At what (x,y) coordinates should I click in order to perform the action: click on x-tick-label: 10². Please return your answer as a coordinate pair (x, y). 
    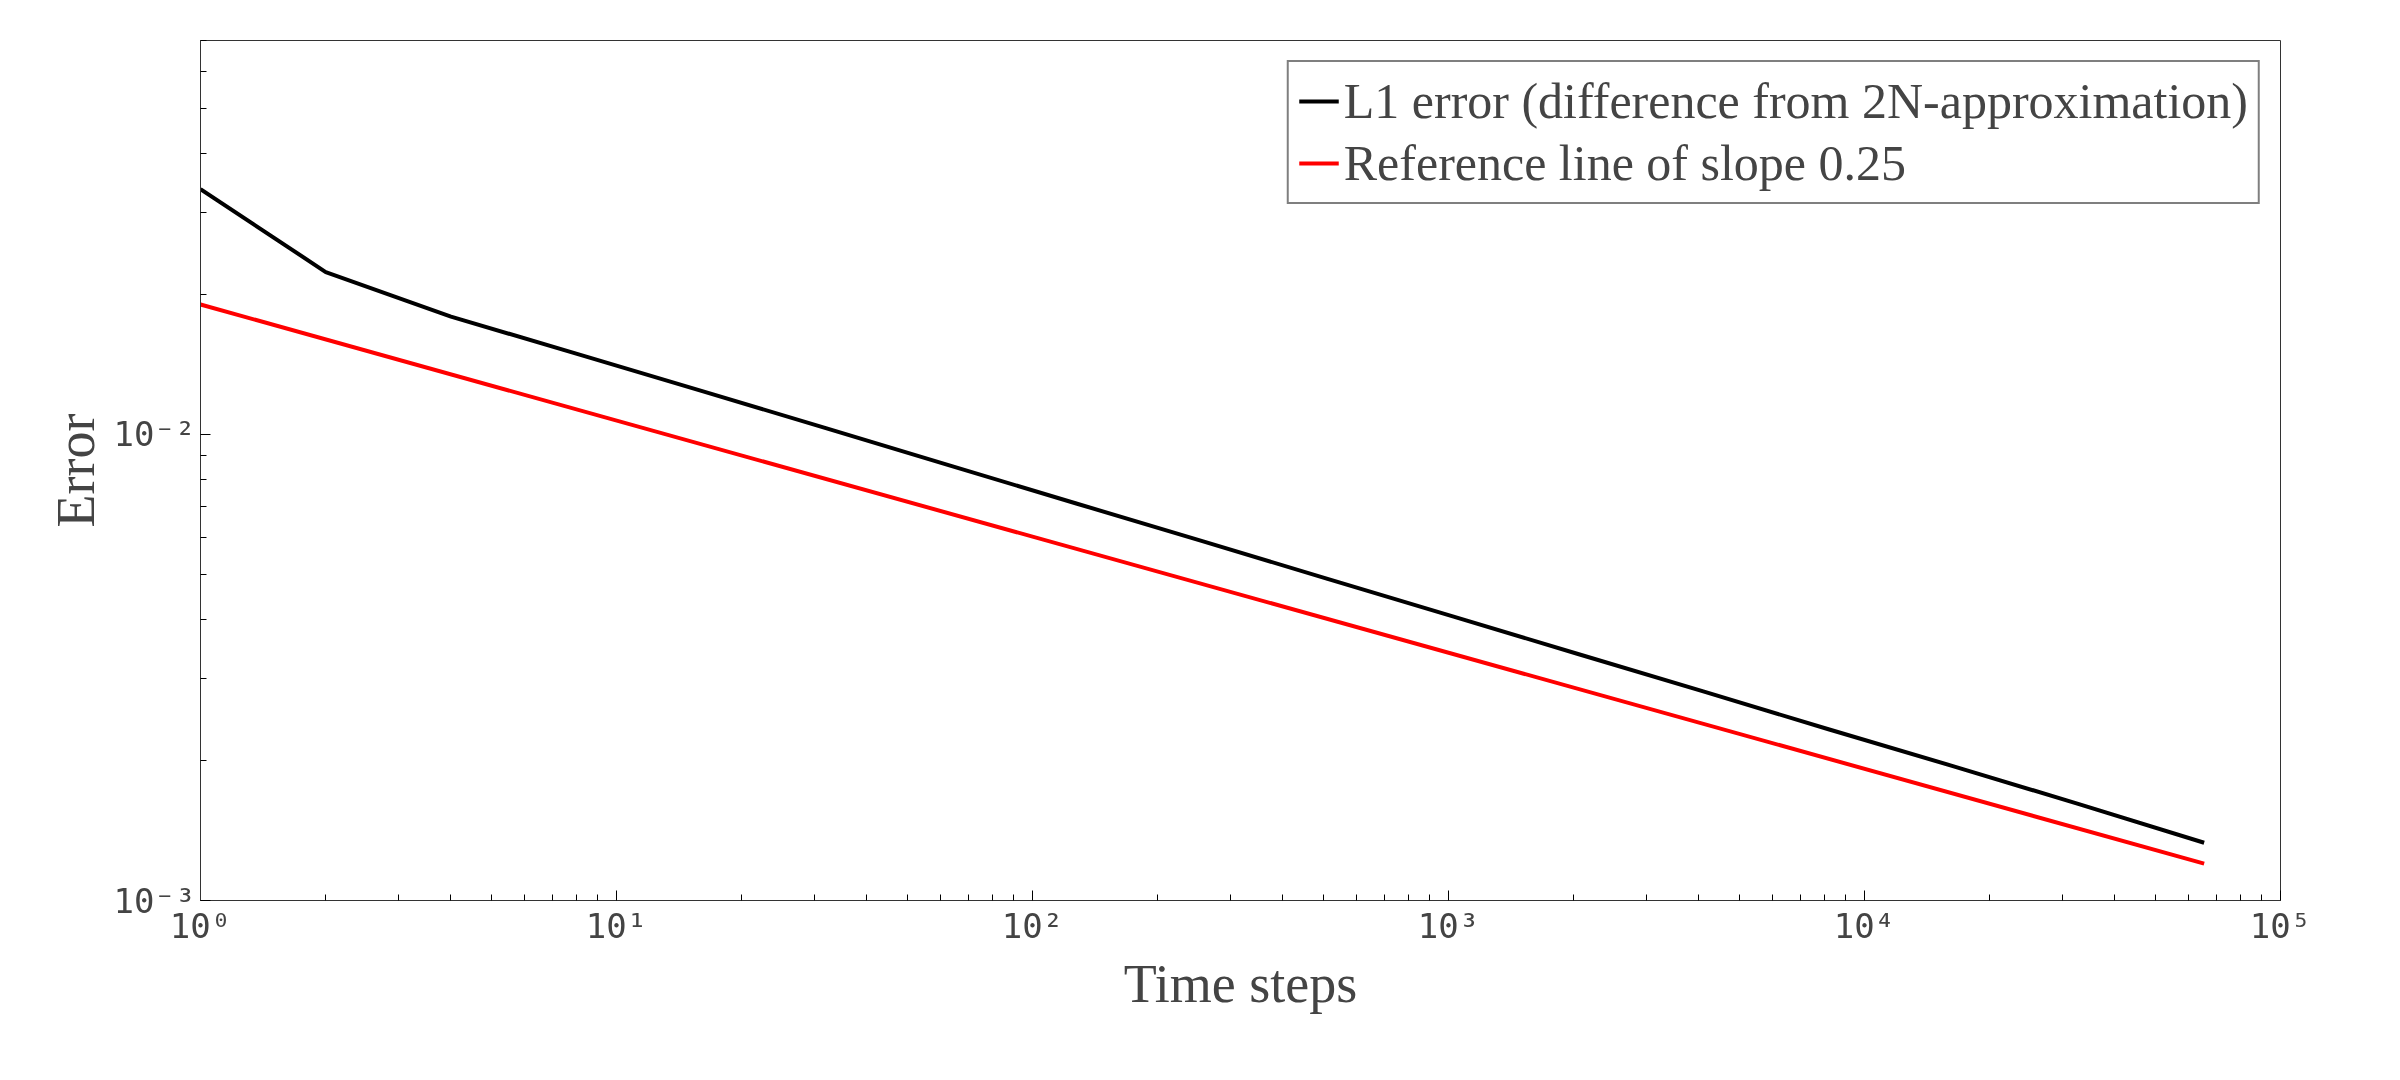
    Looking at the image, I should click on (1032, 925).